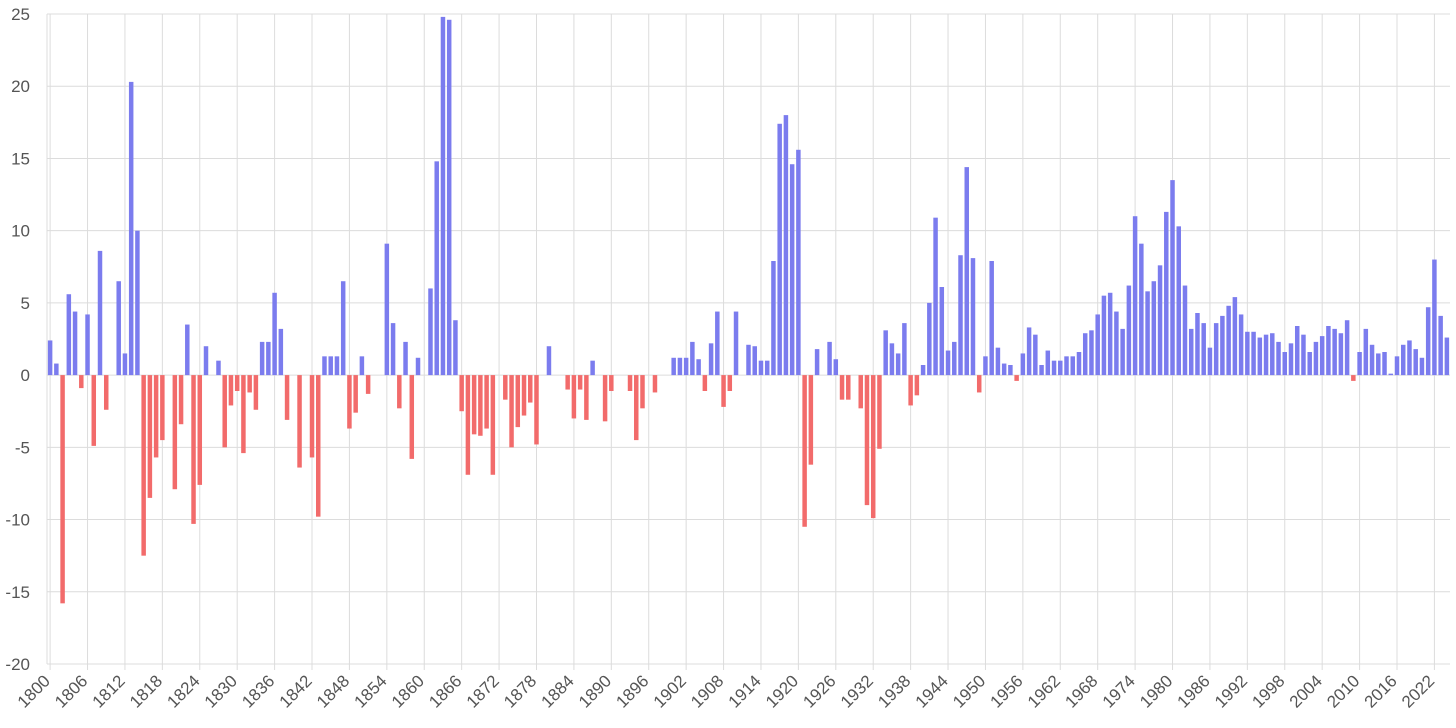  What do you see at coordinates (1007, 691) in the screenshot?
I see `x-tick-label: 1956` at bounding box center [1007, 691].